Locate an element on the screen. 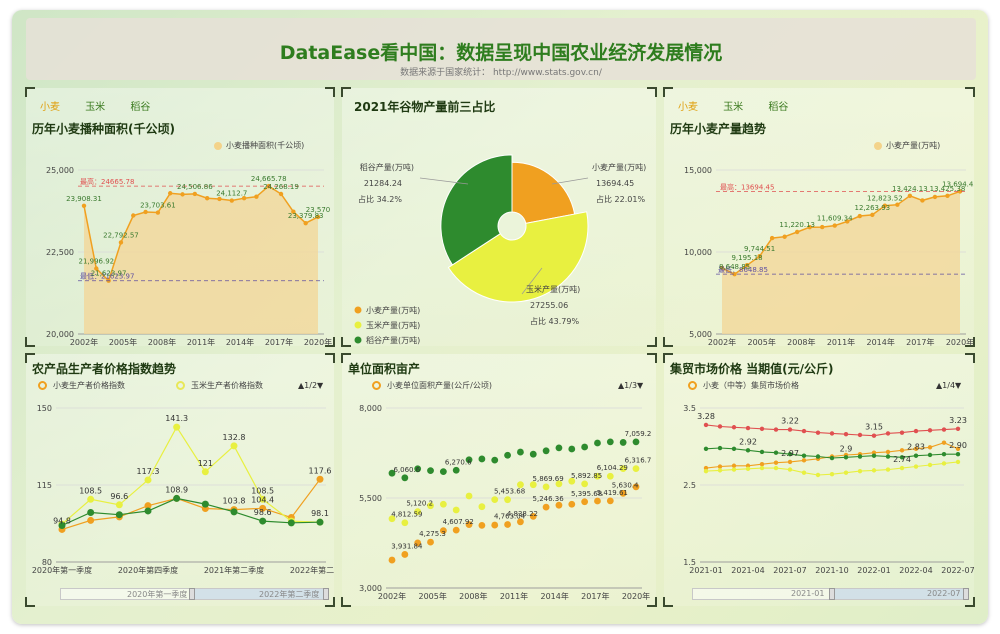 This screenshot has height=634, width=1000. data-label: 121 is located at coordinates (205, 463).